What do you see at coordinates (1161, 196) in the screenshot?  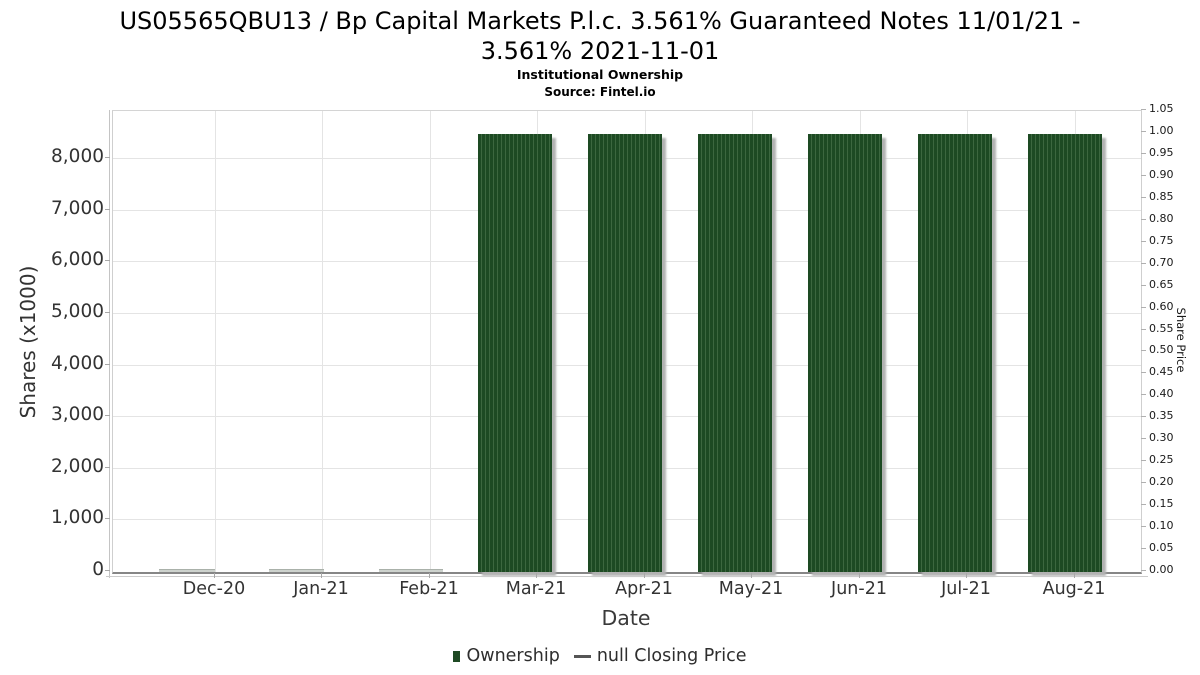 I see `right-axis-tick-label: 0.85` at bounding box center [1161, 196].